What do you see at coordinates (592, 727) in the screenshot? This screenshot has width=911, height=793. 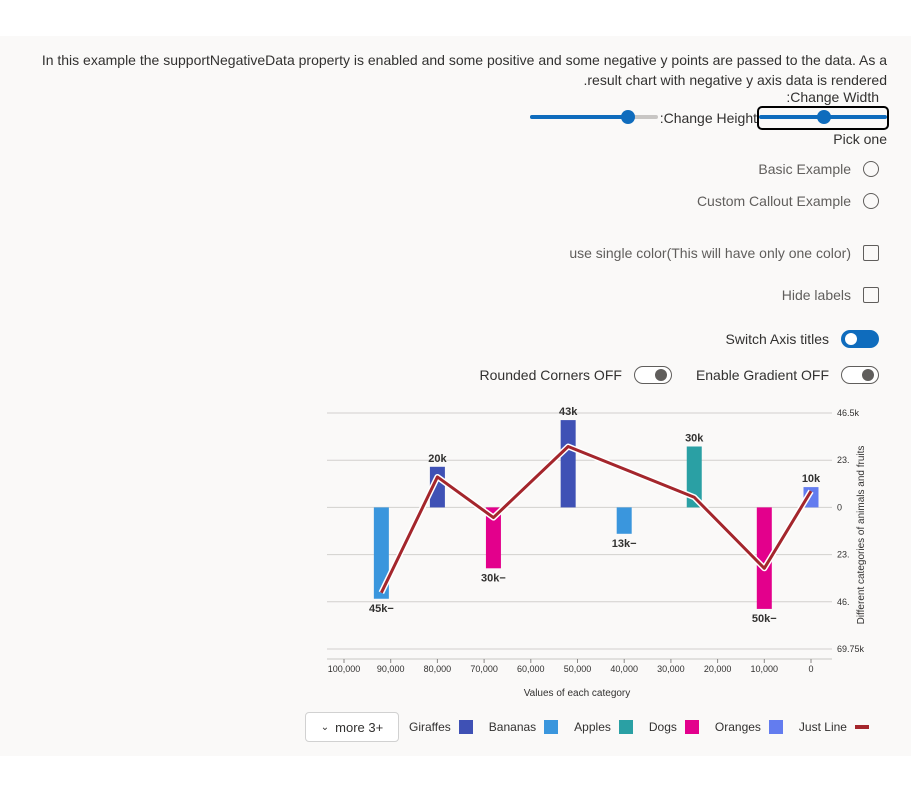 I see `legend-label: Apples` at bounding box center [592, 727].